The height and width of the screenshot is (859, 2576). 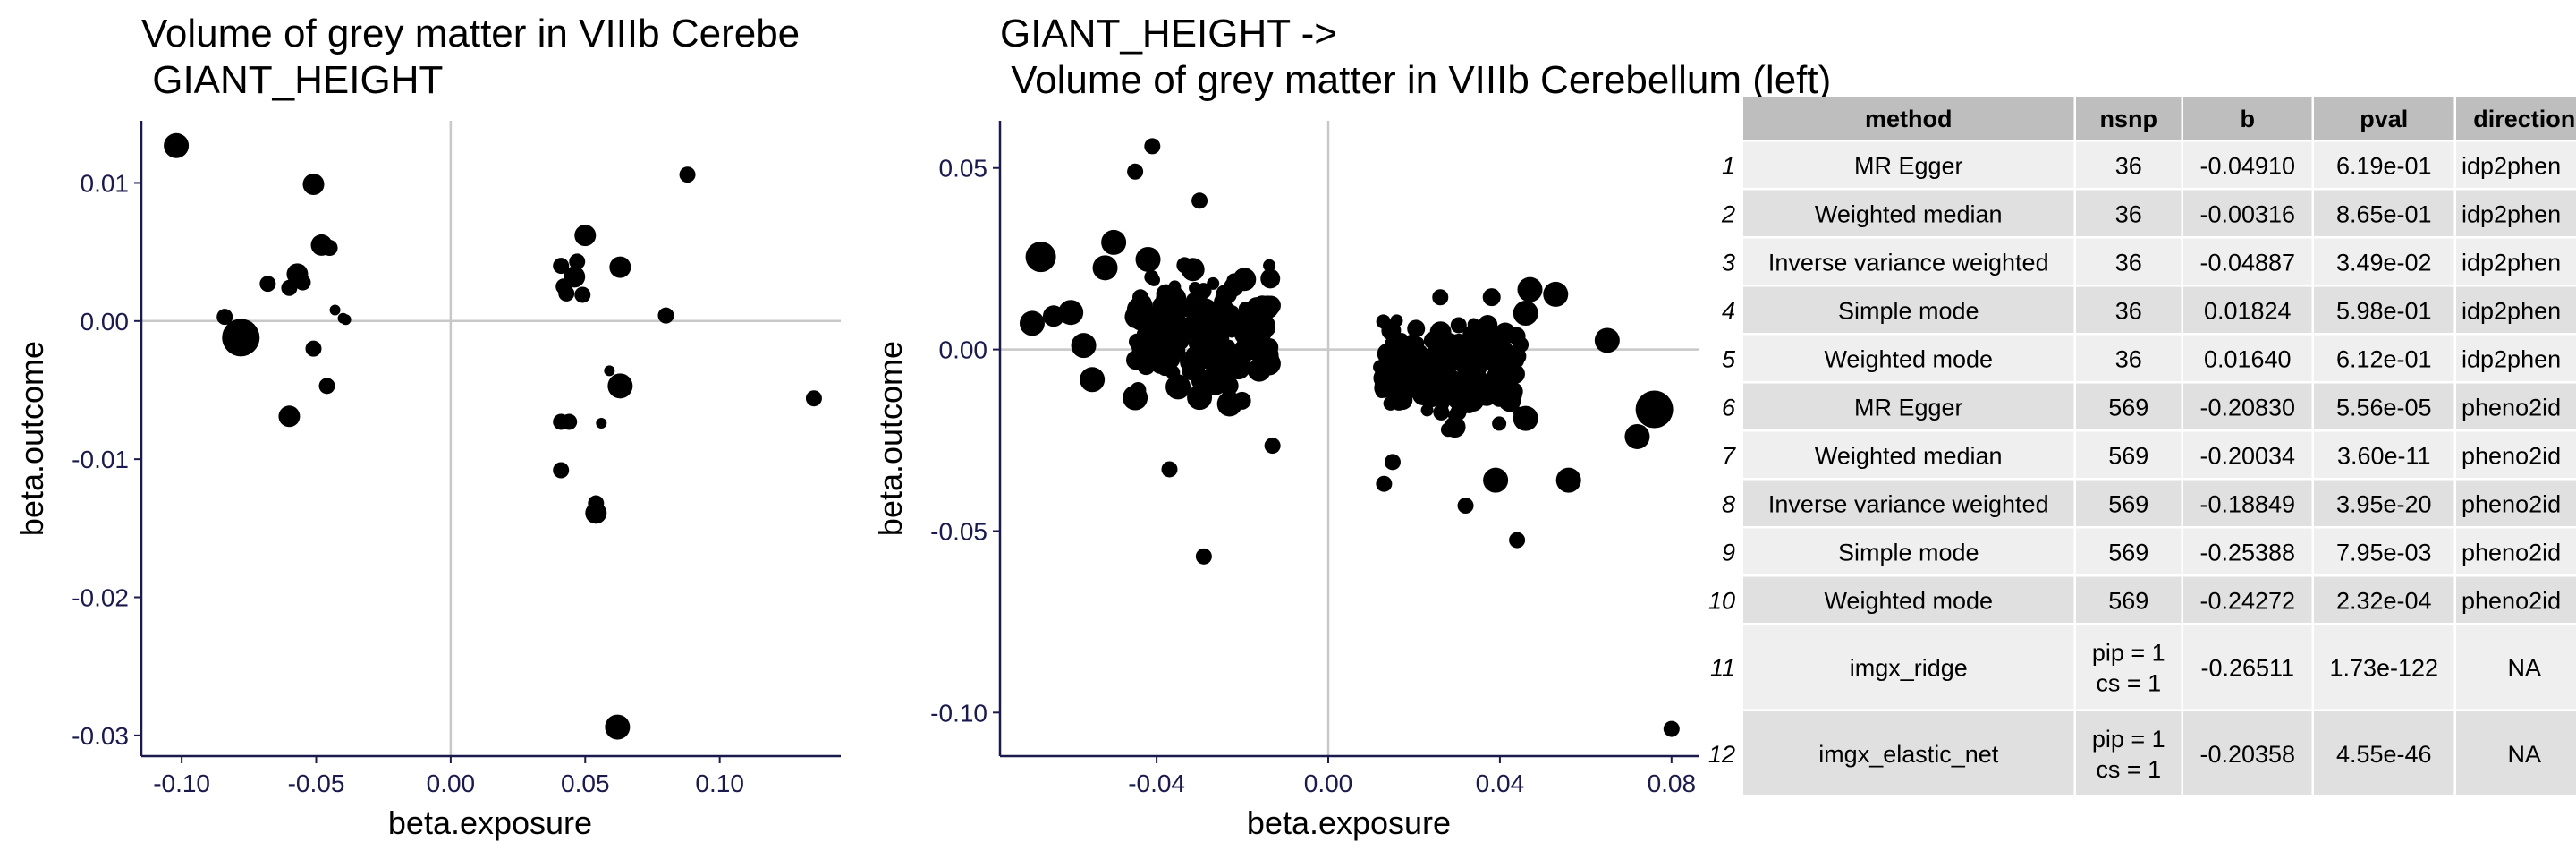 What do you see at coordinates (1728, 262) in the screenshot?
I see `table-row-index: 3` at bounding box center [1728, 262].